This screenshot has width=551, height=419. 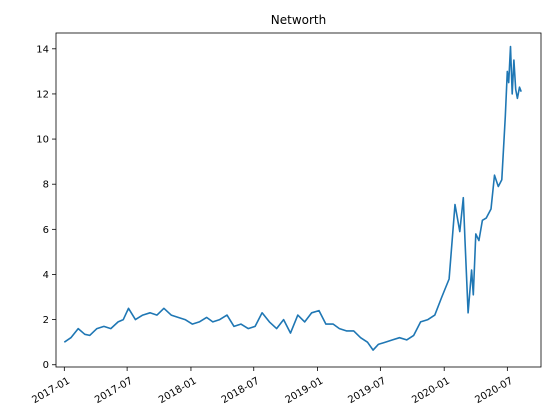 I want to click on y-tick-label: 0, so click(x=46, y=365).